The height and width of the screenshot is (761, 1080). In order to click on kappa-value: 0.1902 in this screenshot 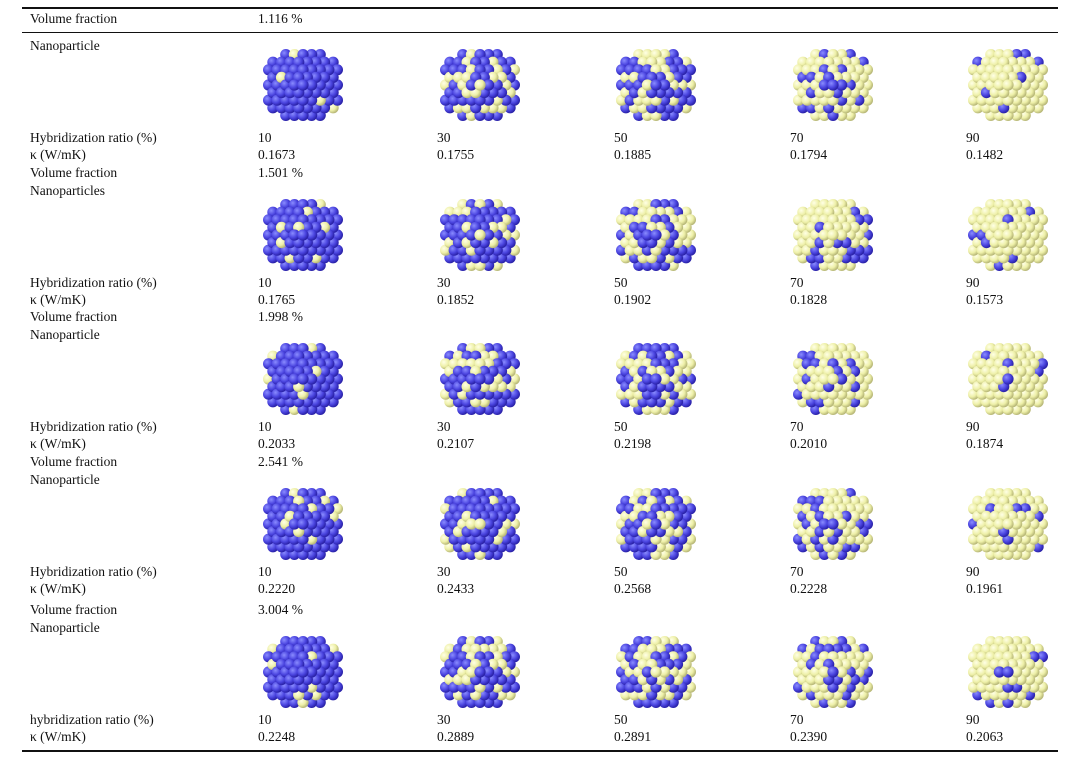, I will do `click(633, 299)`.